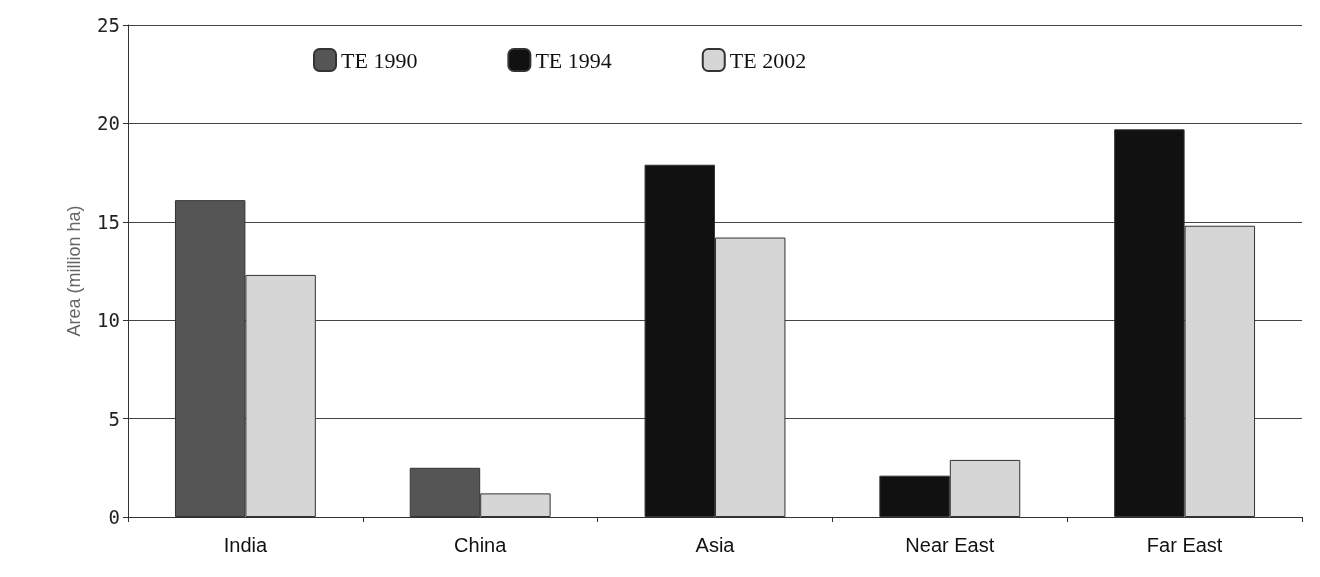 Image resolution: width=1320 pixels, height=577 pixels. Describe the element at coordinates (108, 123) in the screenshot. I see `y-tick-label: 20` at that location.